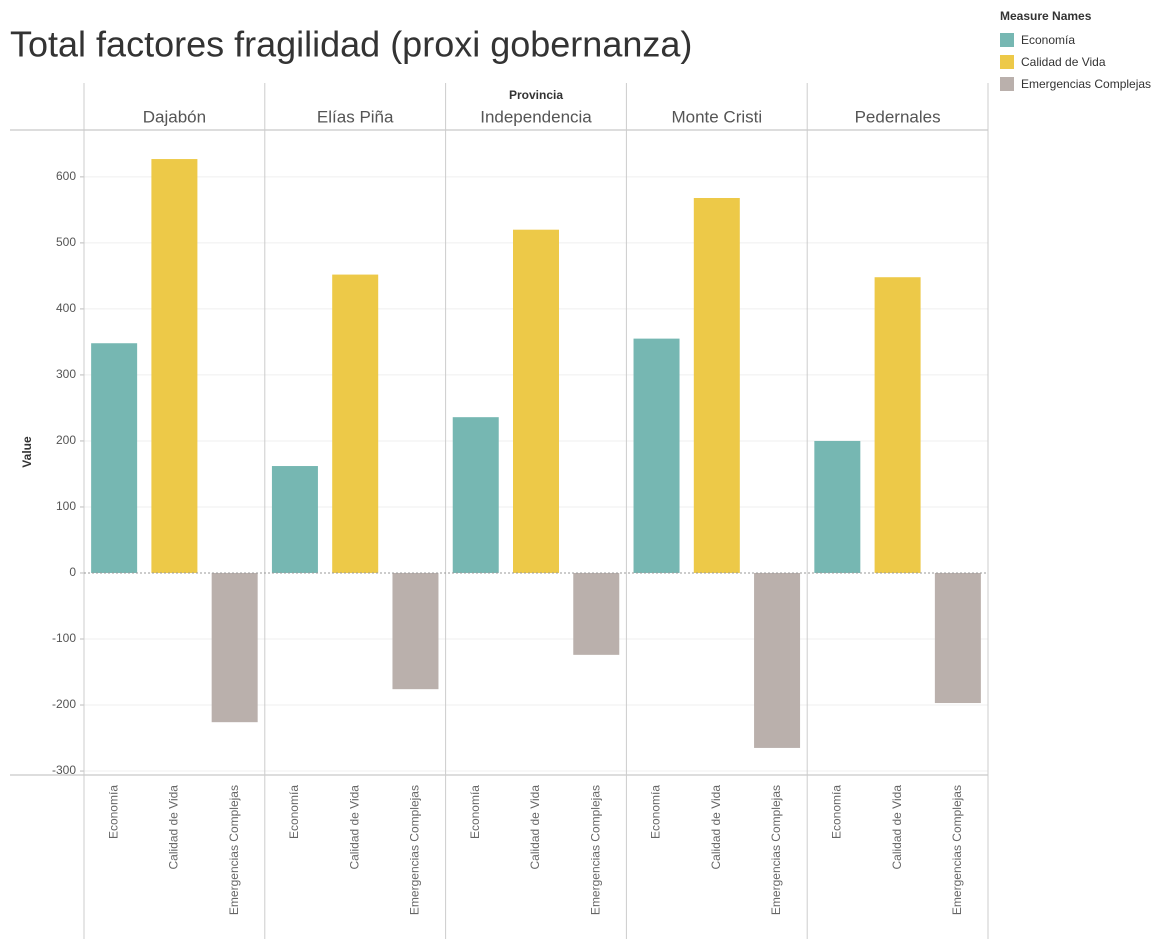  What do you see at coordinates (64, 770) in the screenshot?
I see `y-tick-label: -300` at bounding box center [64, 770].